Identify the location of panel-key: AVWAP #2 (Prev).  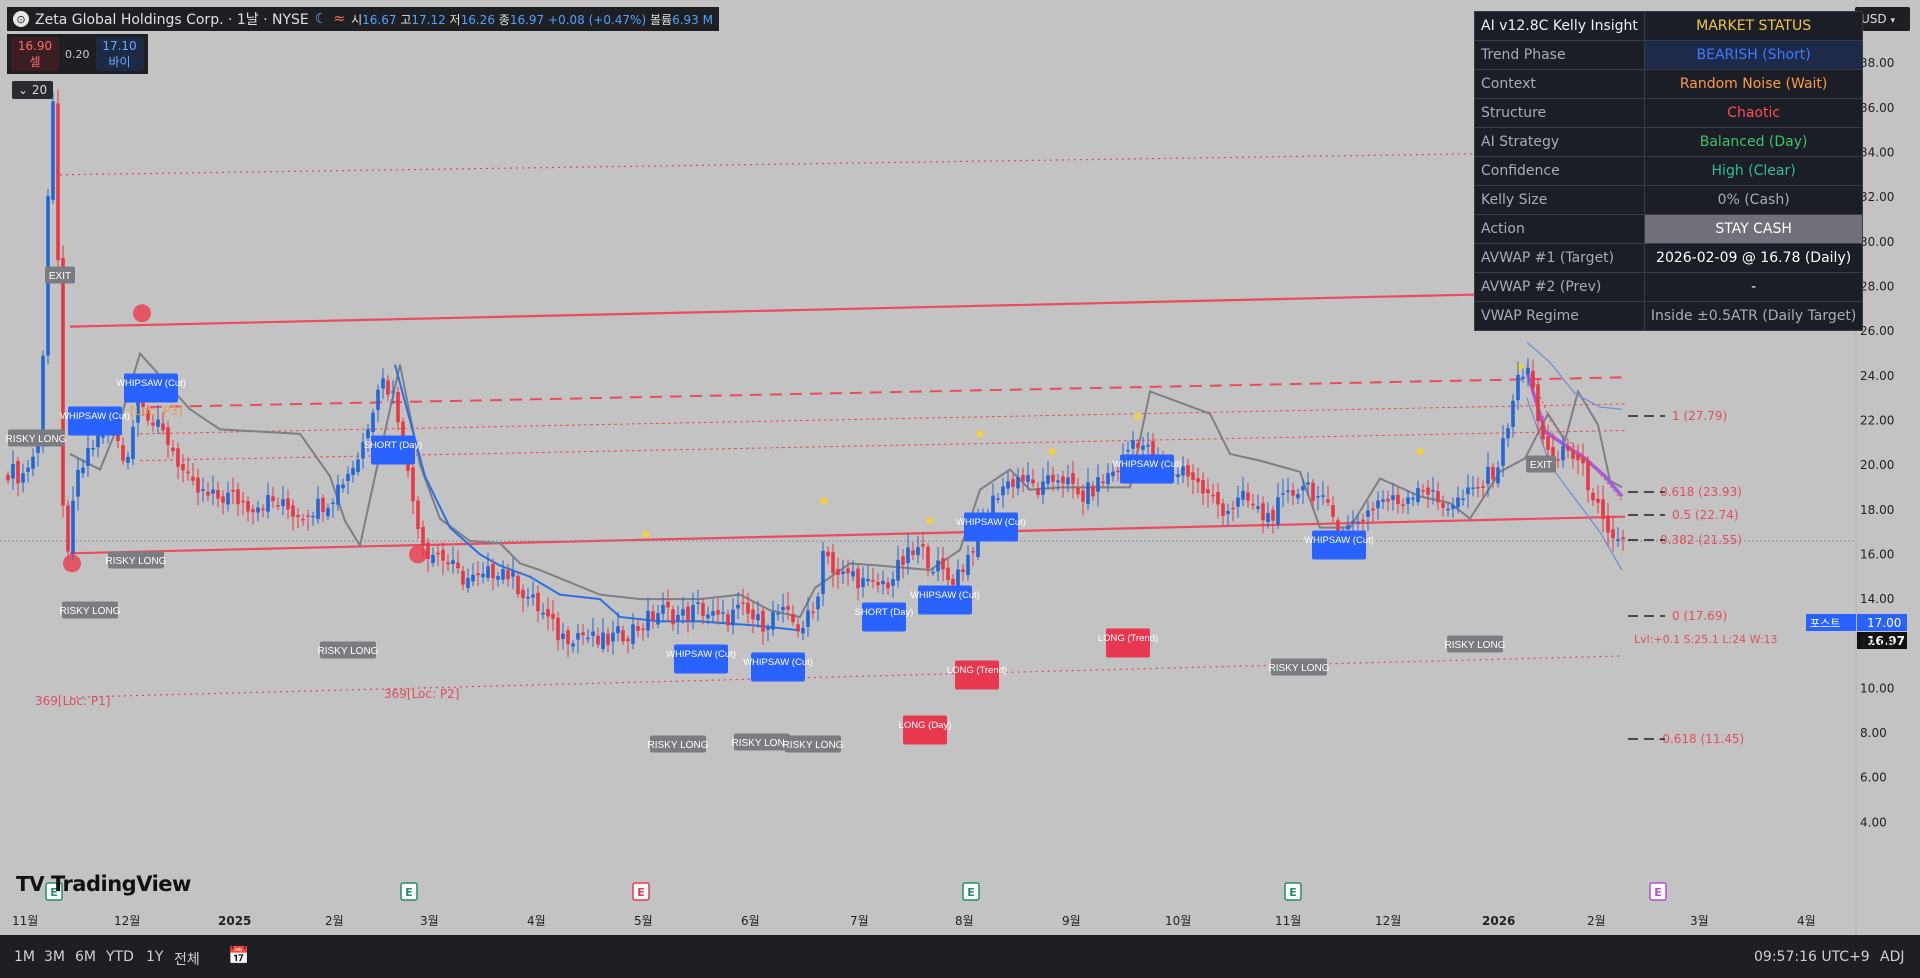
(1559, 287).